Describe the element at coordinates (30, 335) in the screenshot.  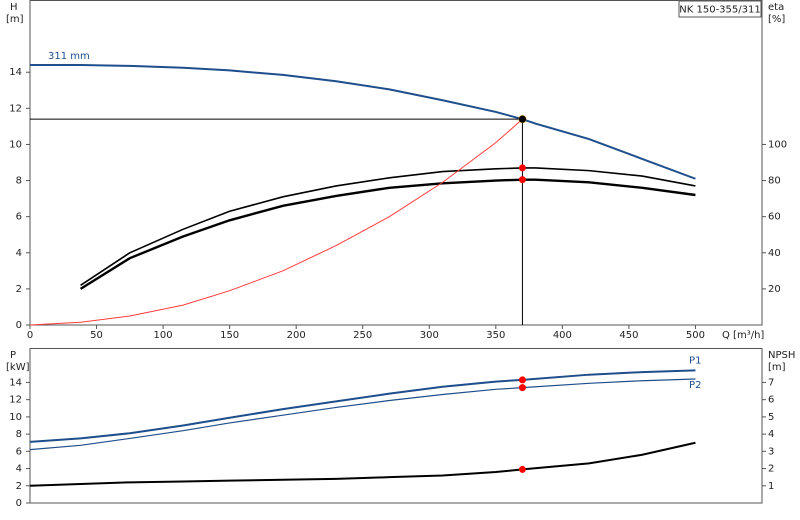
I see `x-tick-label: 0` at that location.